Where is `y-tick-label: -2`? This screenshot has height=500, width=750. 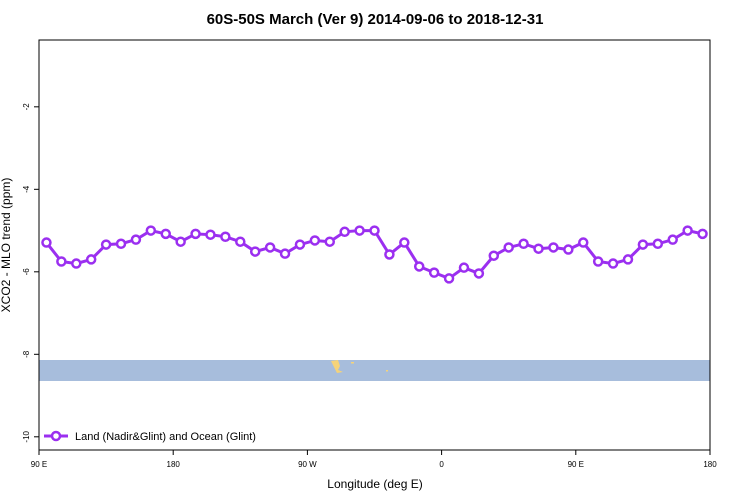
y-tick-label: -2 is located at coordinates (26, 107).